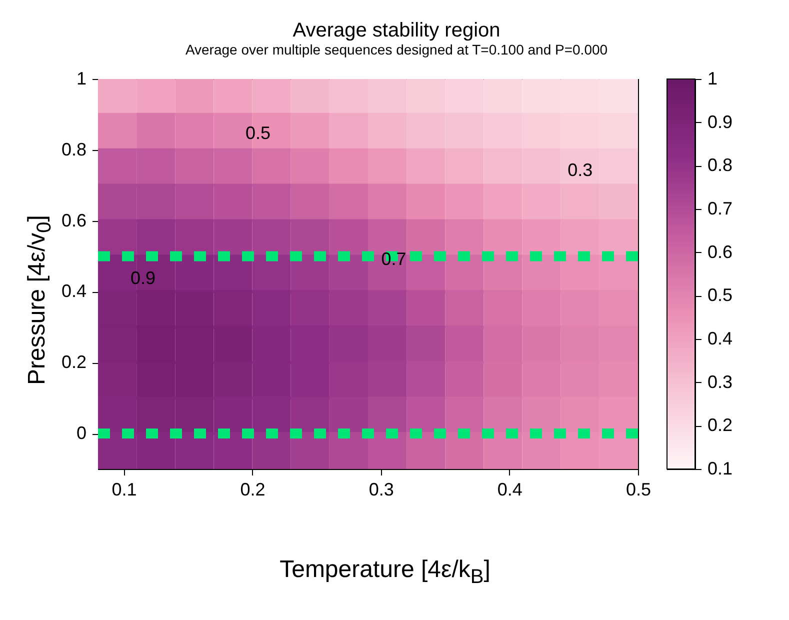 The width and height of the screenshot is (789, 620). I want to click on color-bar-label: 1, so click(713, 78).